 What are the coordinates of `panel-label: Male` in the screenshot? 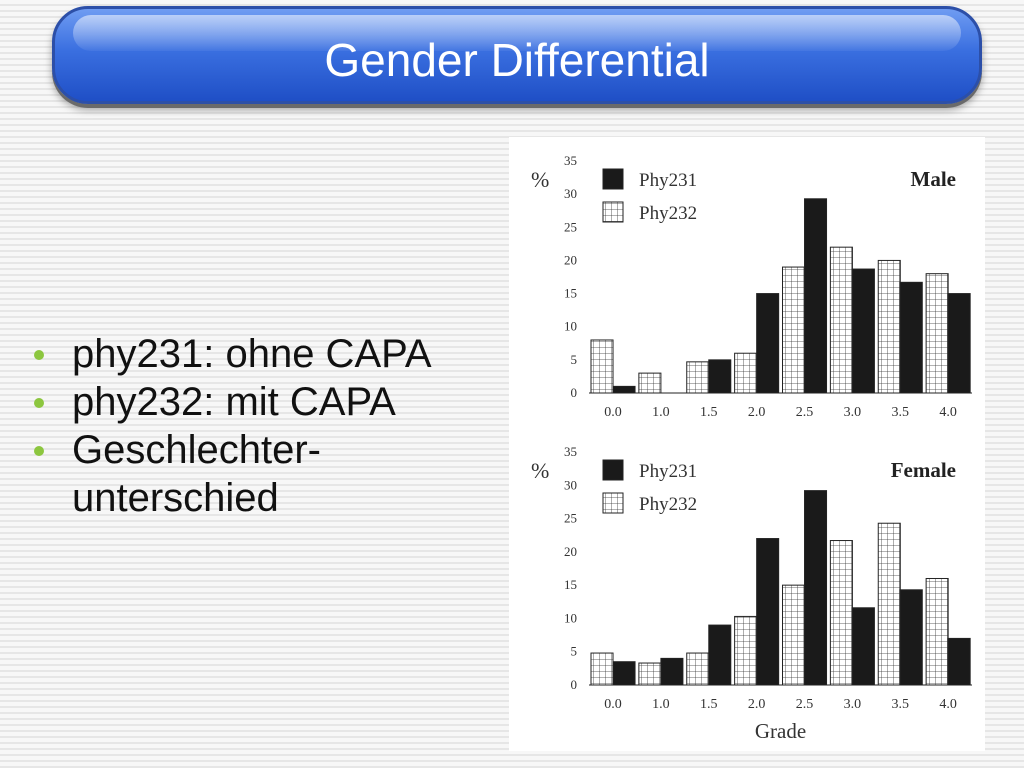 It's located at (933, 179).